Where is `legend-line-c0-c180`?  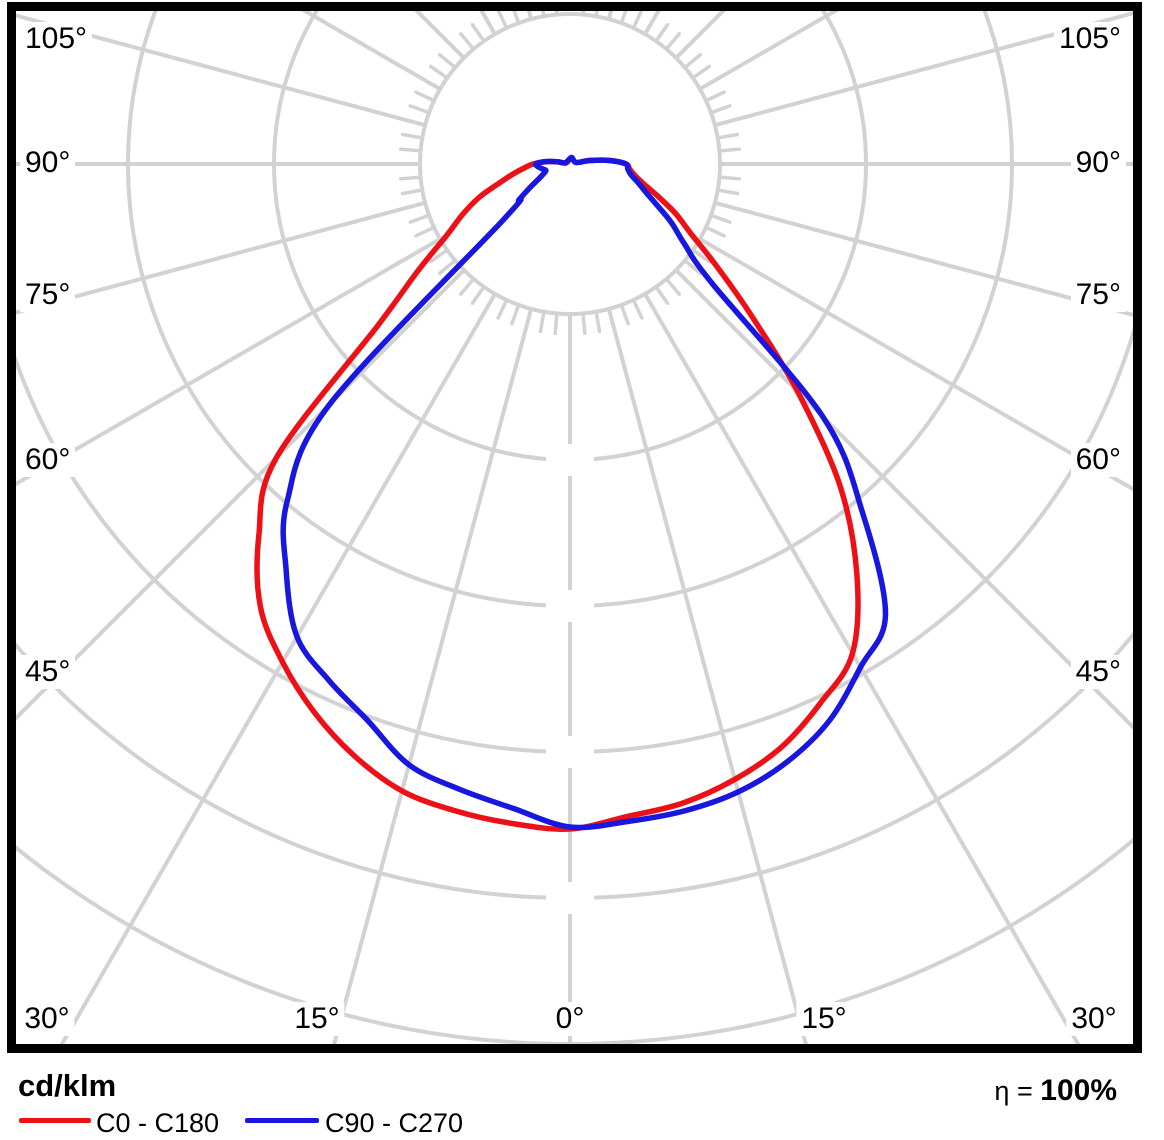
legend-line-c0-c180 is located at coordinates (55, 1120).